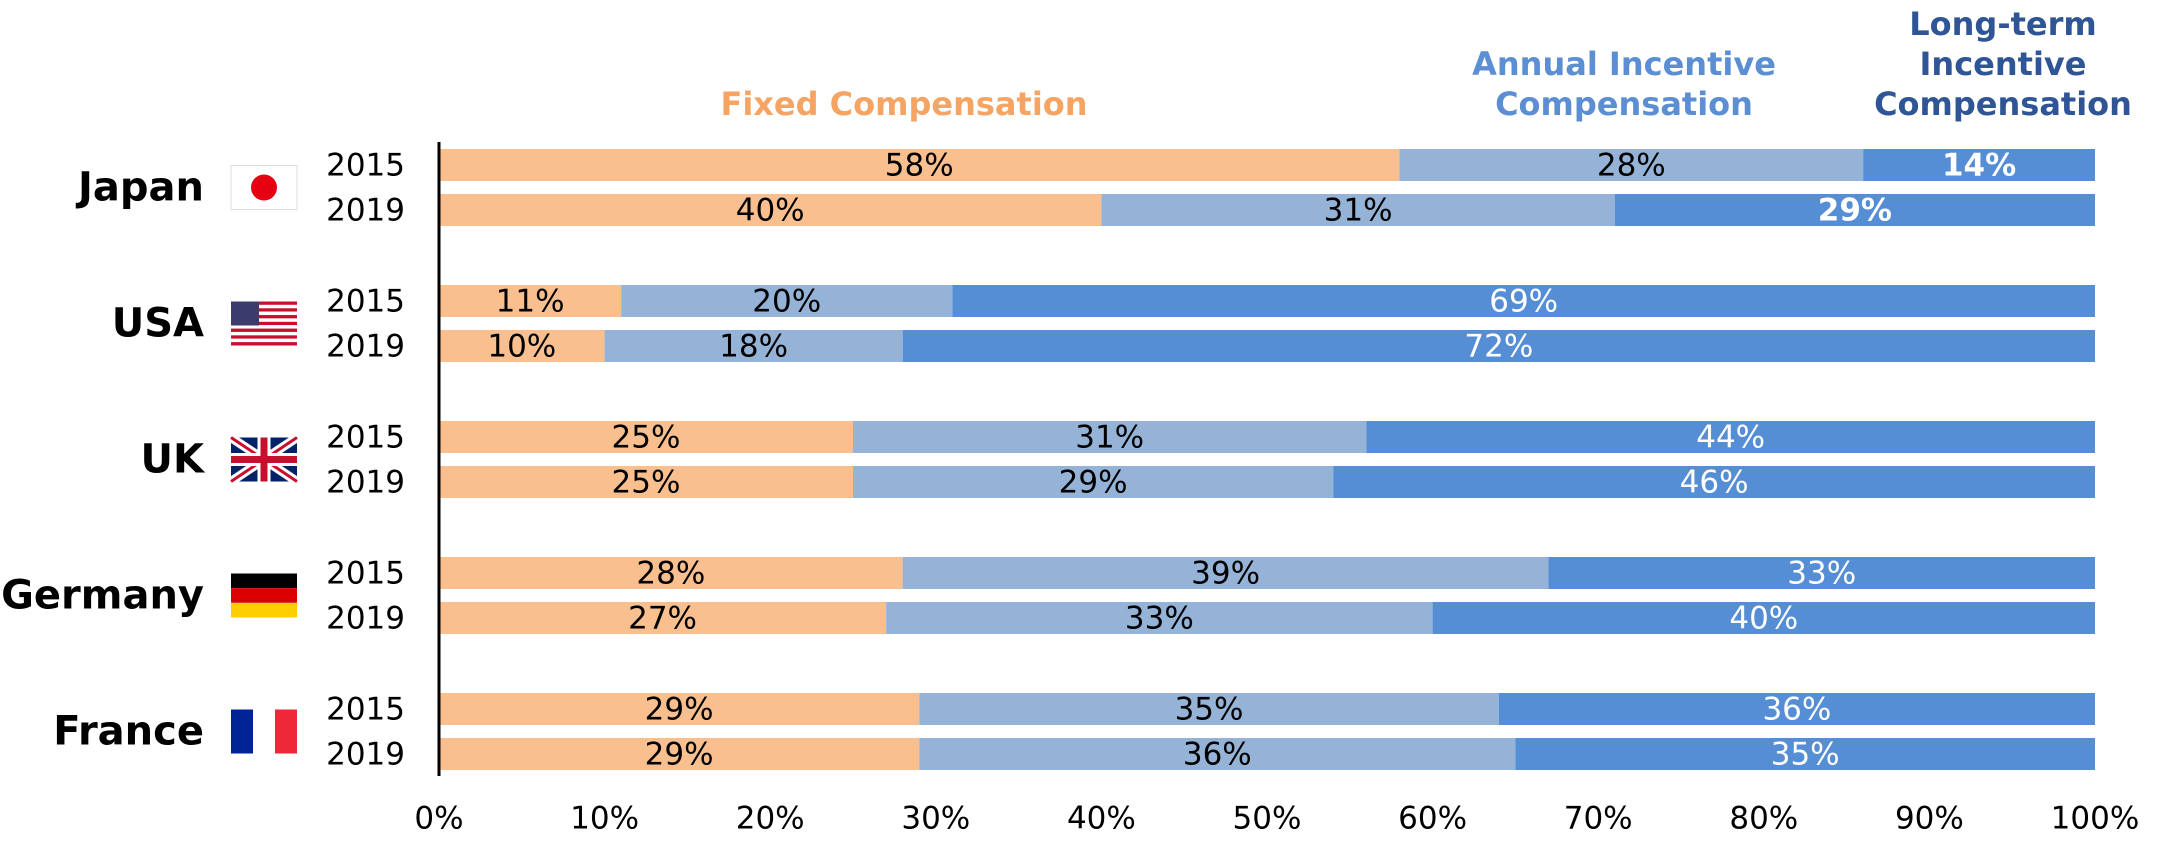  Describe the element at coordinates (1979, 166) in the screenshot. I see `value-label: 14%` at that location.